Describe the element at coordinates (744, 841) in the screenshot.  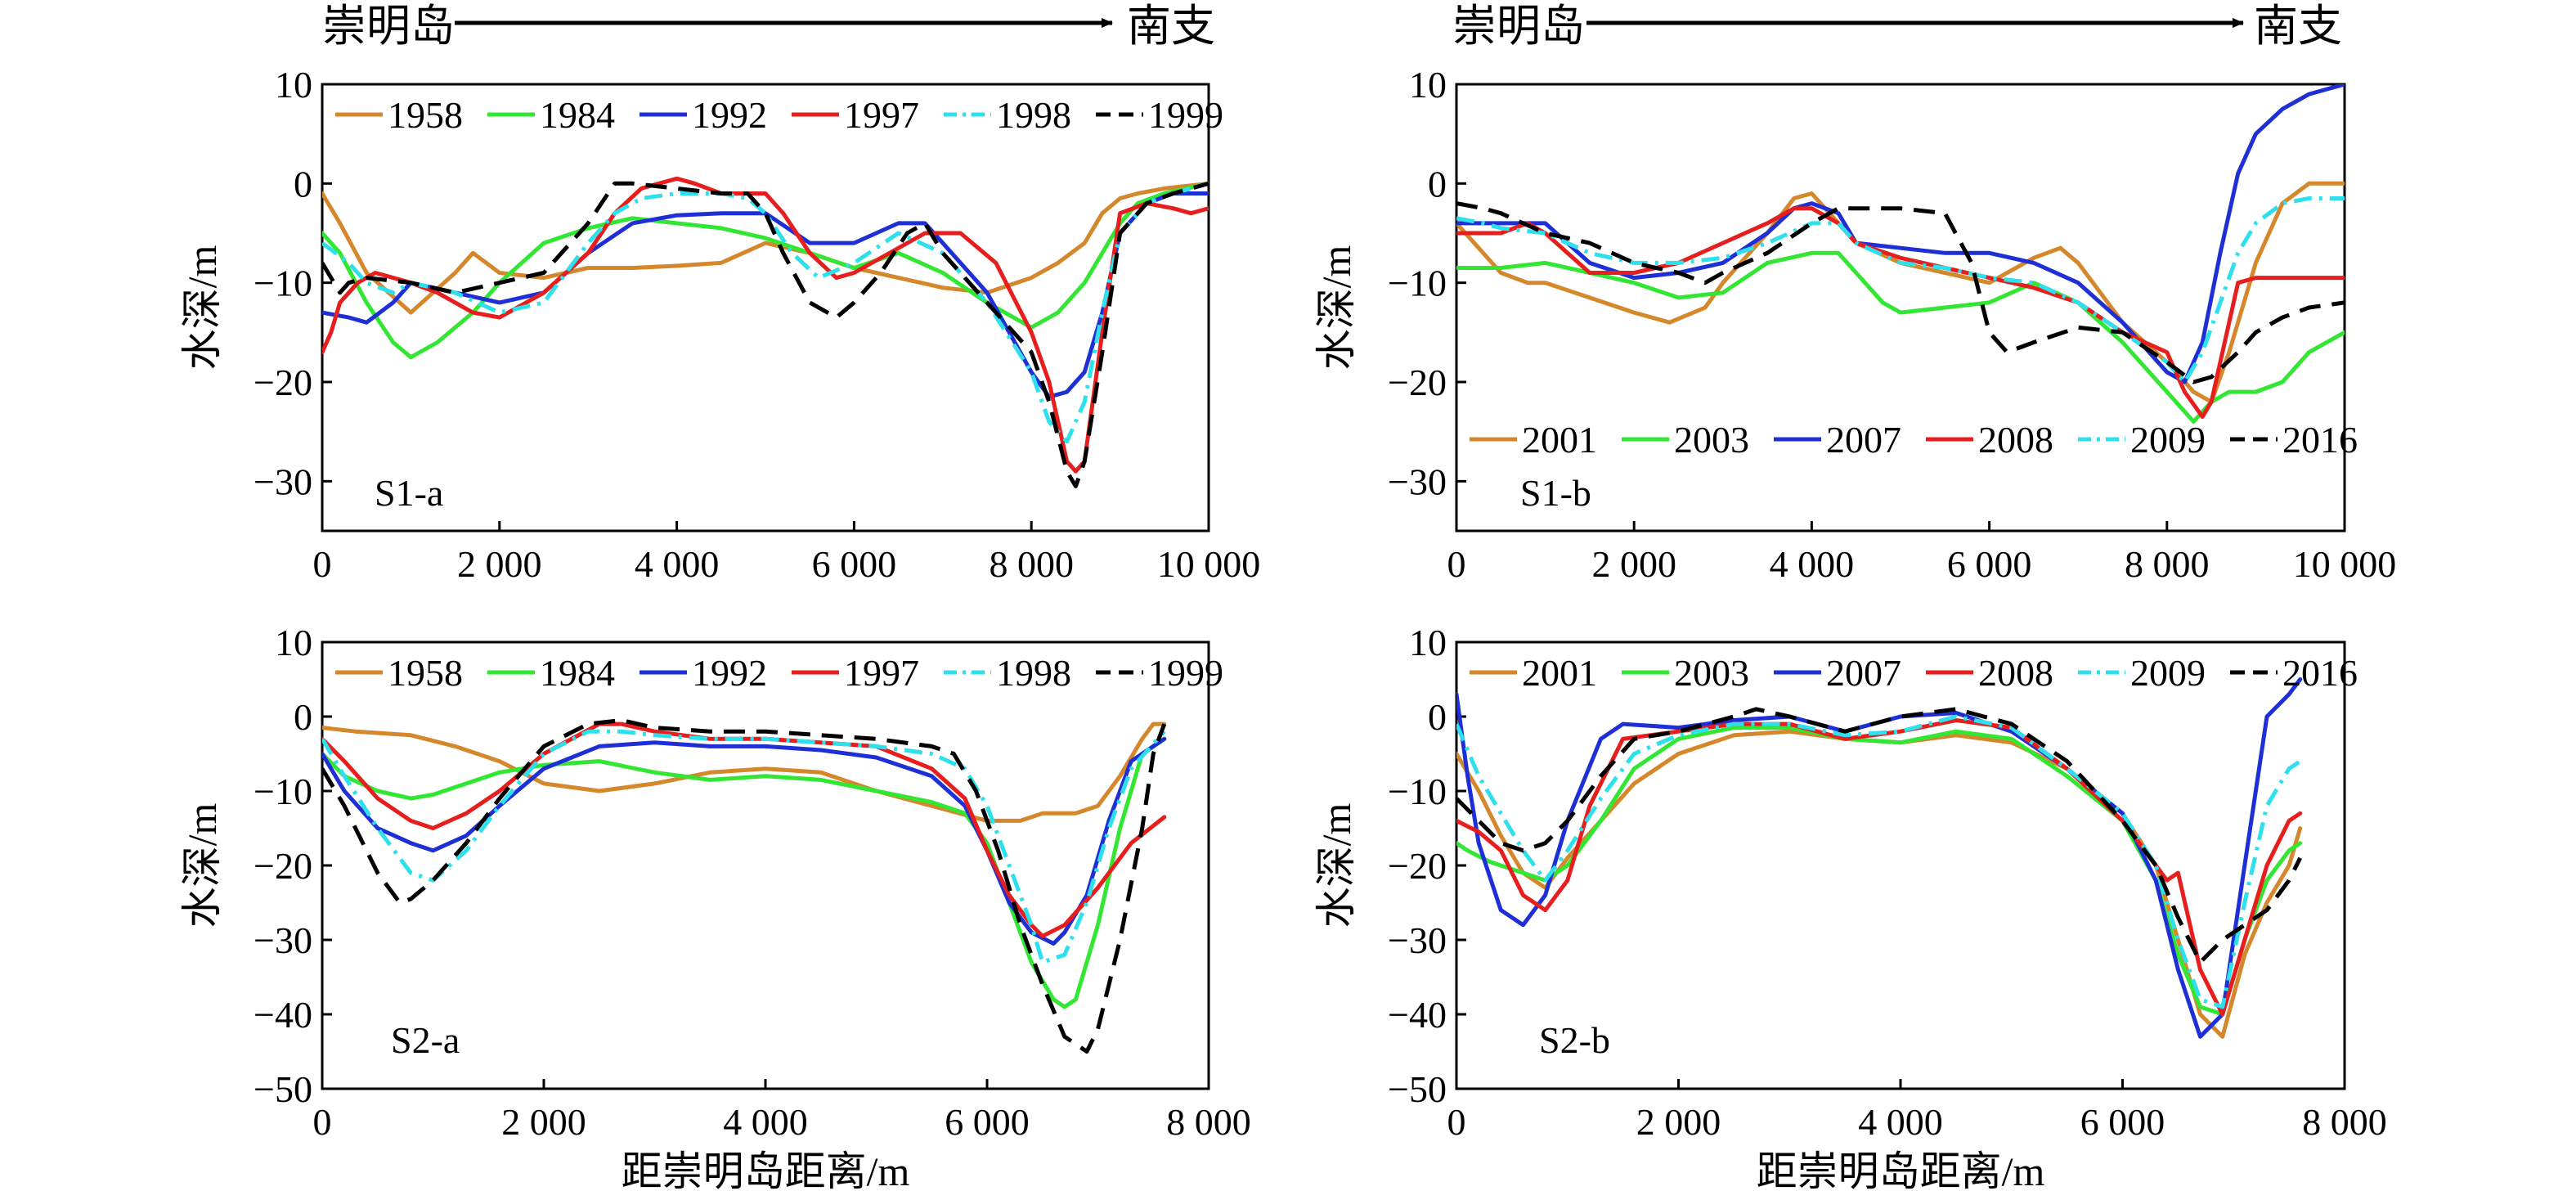
I see `series-line-1992` at that location.